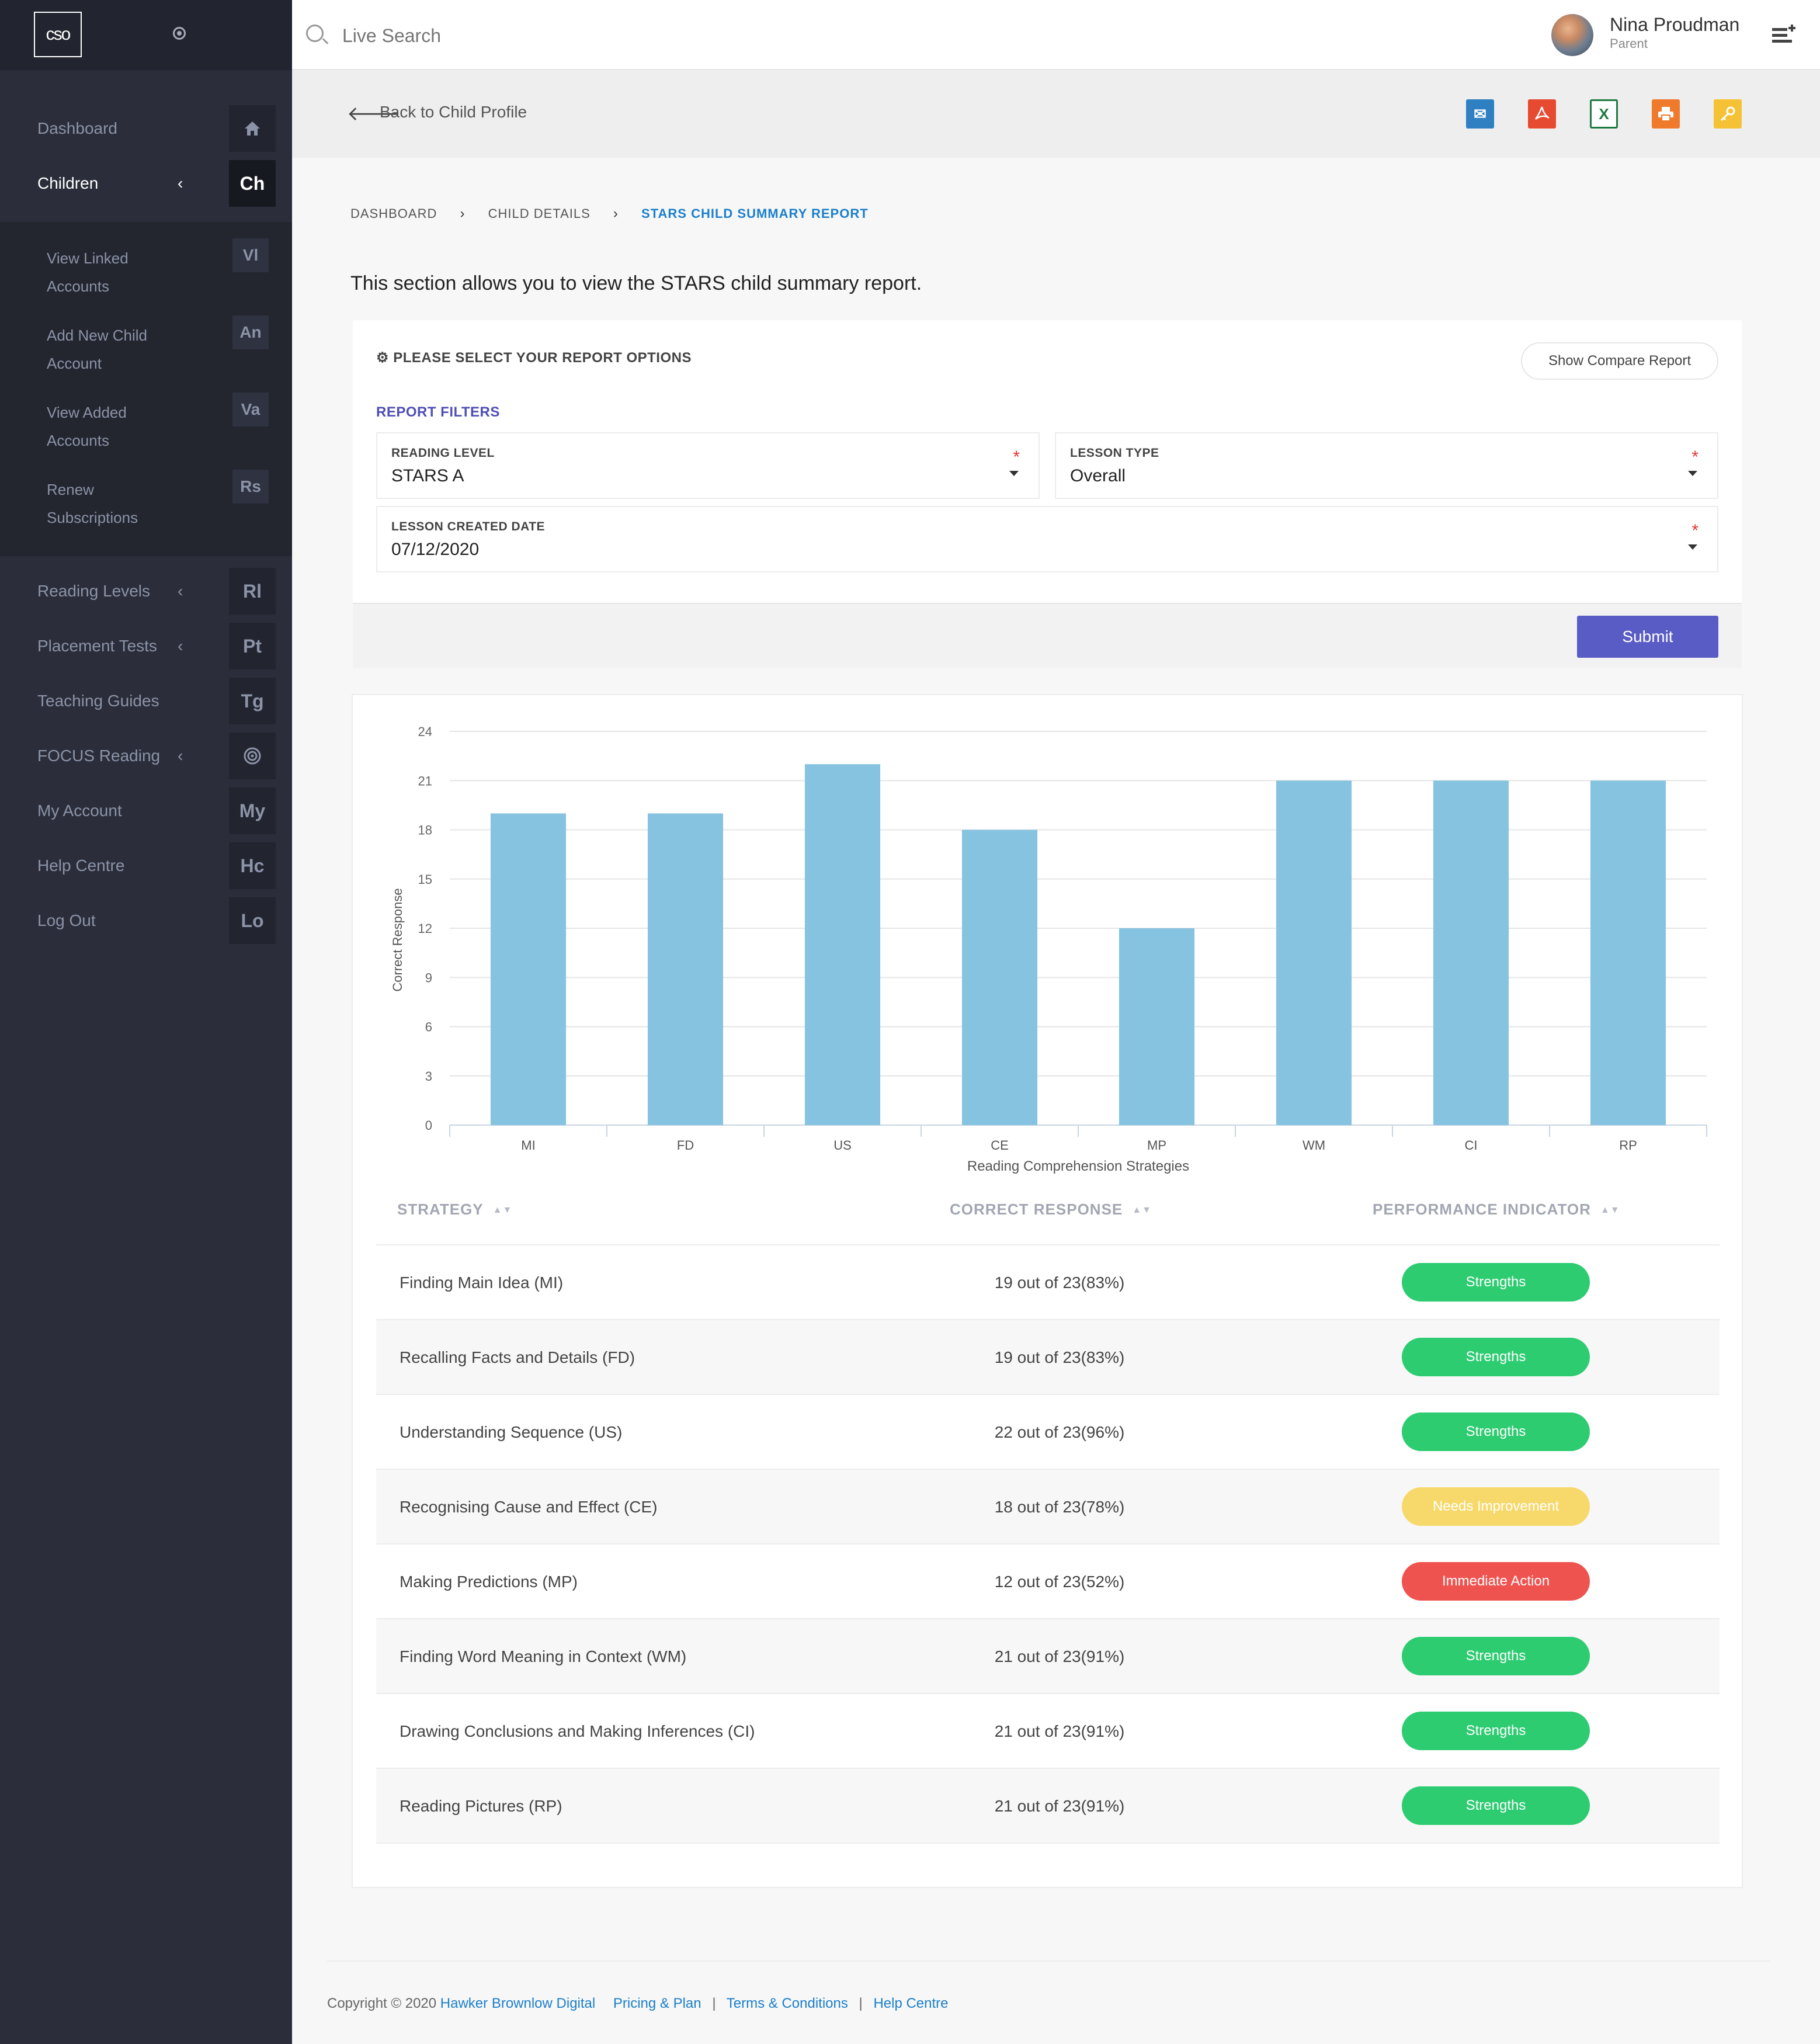 The height and width of the screenshot is (2044, 1820). What do you see at coordinates (685, 969) in the screenshot?
I see `chart-bar-fd` at bounding box center [685, 969].